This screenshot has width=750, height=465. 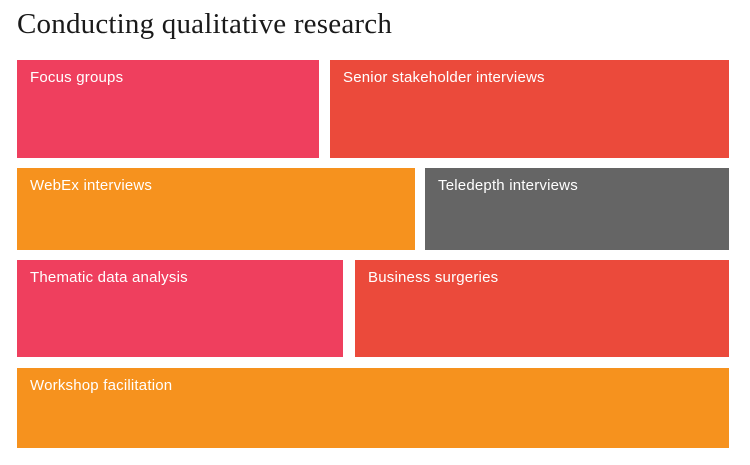 What do you see at coordinates (216, 209) in the screenshot?
I see `treemap-cell-webex-interviews: WebEx interviews` at bounding box center [216, 209].